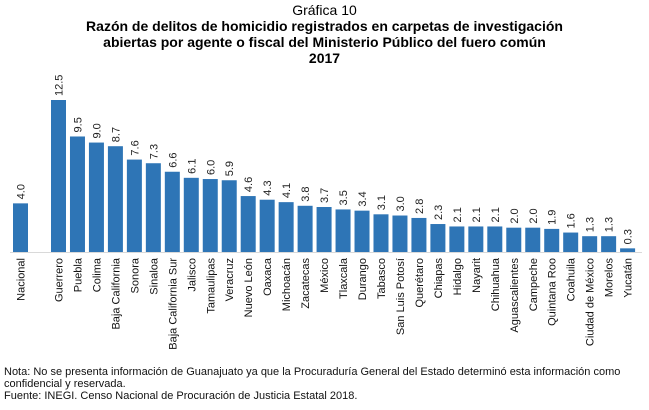 This screenshot has width=649, height=410. Describe the element at coordinates (230, 279) in the screenshot. I see `category-label: Veracruz` at that location.